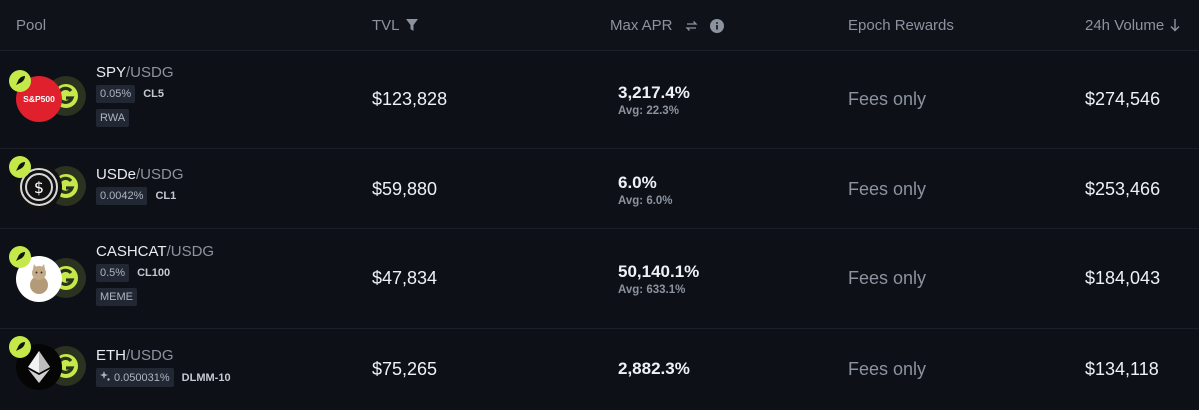 This screenshot has height=410, width=1199. I want to click on tvl-value: $75,265, so click(405, 369).